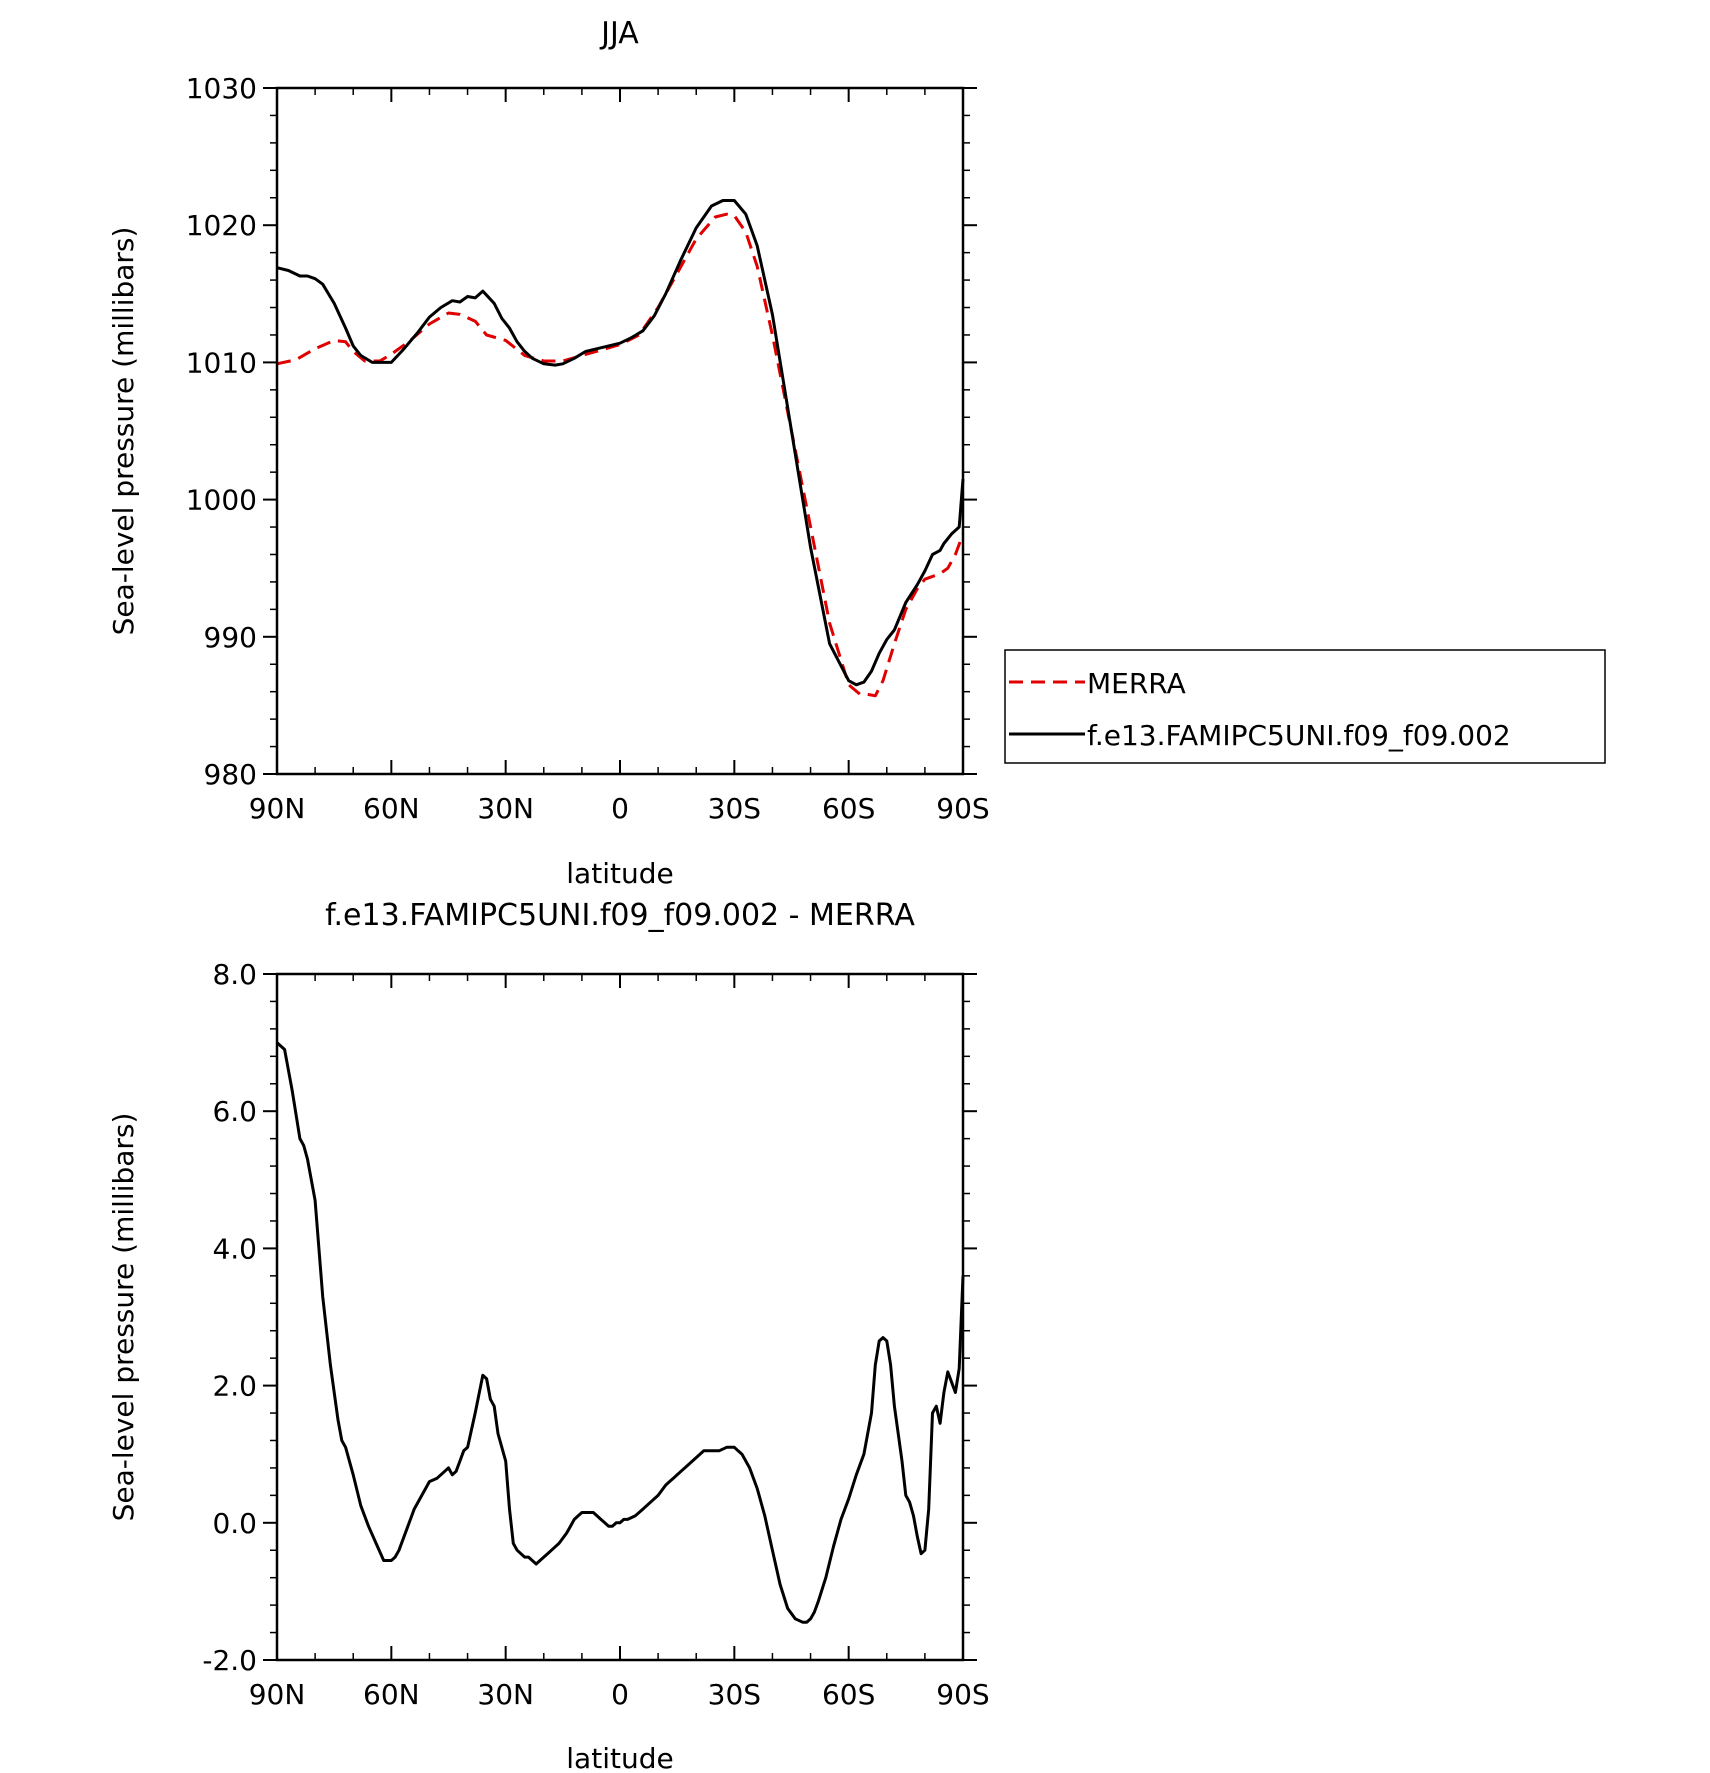 The image size is (1710, 1773). Describe the element at coordinates (229, 1660) in the screenshot. I see `y-tick-label: -2.0` at that location.